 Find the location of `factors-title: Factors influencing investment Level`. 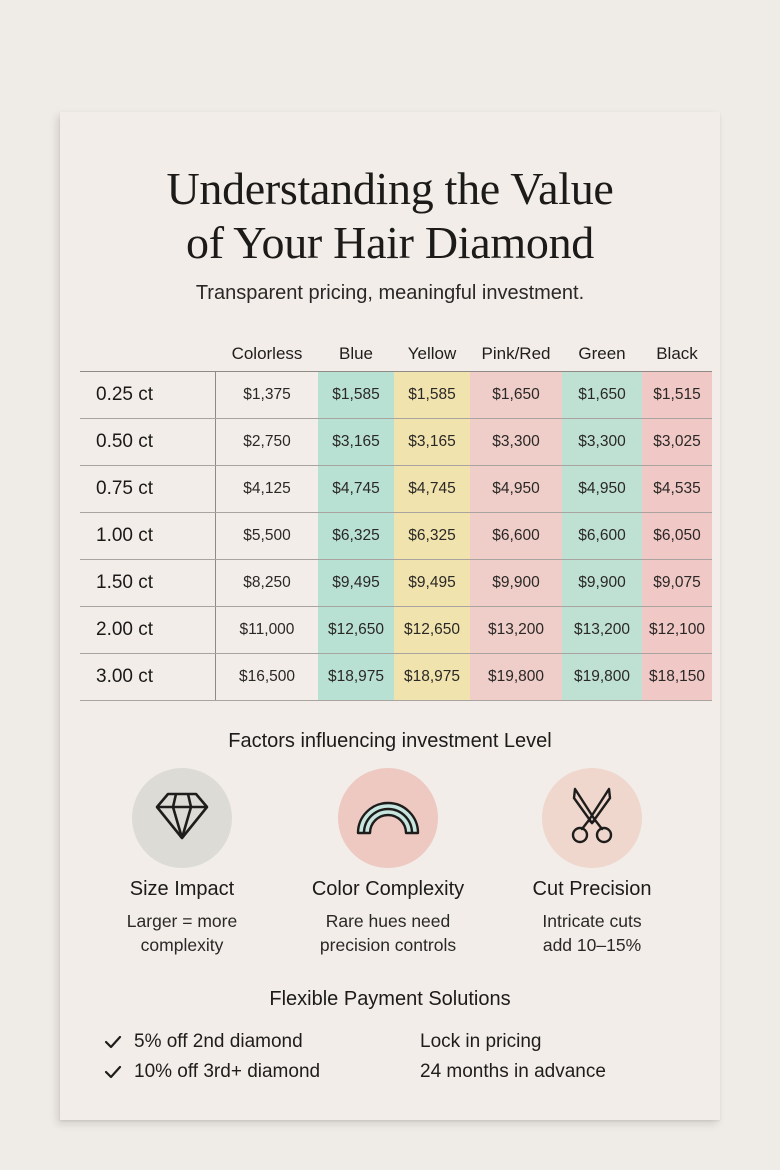

factors-title: Factors influencing investment Level is located at coordinates (390, 741).